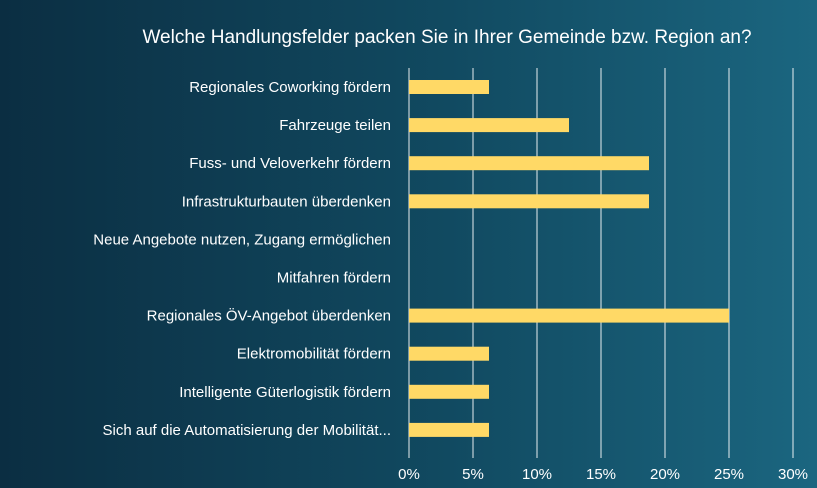 This screenshot has height=488, width=817. Describe the element at coordinates (290, 163) in the screenshot. I see `category-label: Fuss- und Veloverkehr fördern` at that location.